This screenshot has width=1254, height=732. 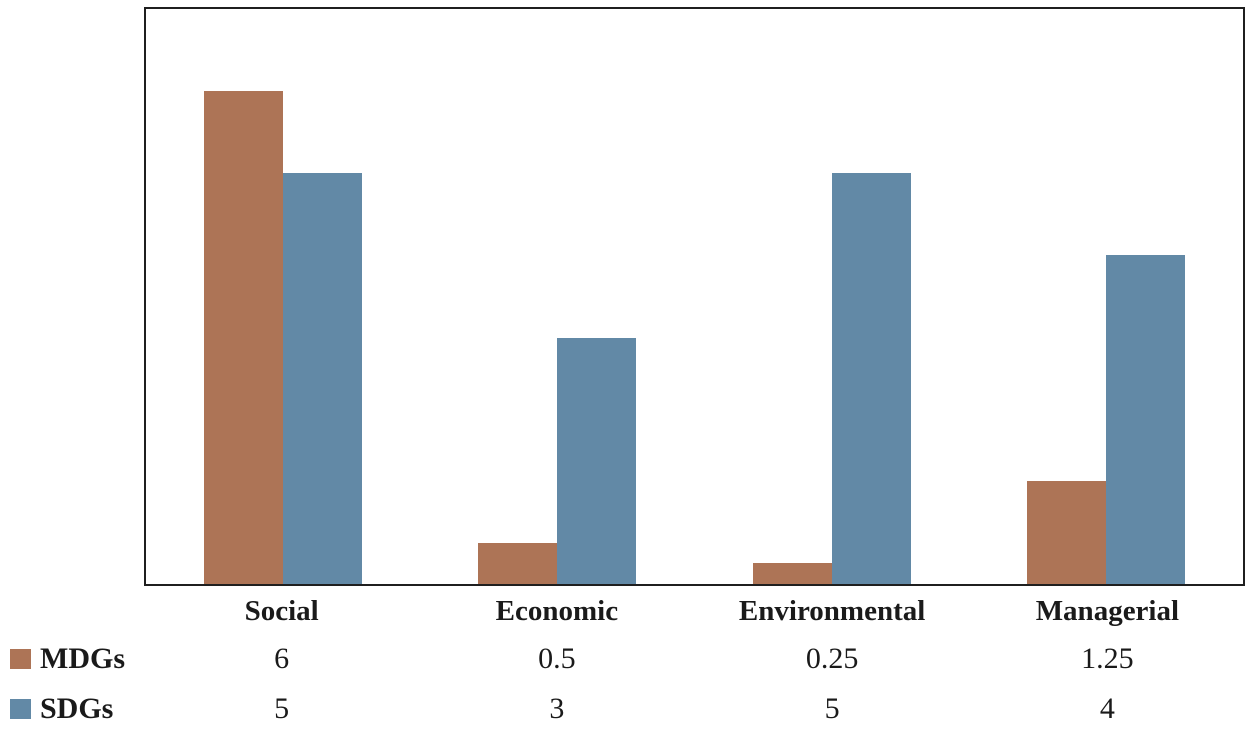 What do you see at coordinates (871, 378) in the screenshot?
I see `bar-sdgs-environmental` at bounding box center [871, 378].